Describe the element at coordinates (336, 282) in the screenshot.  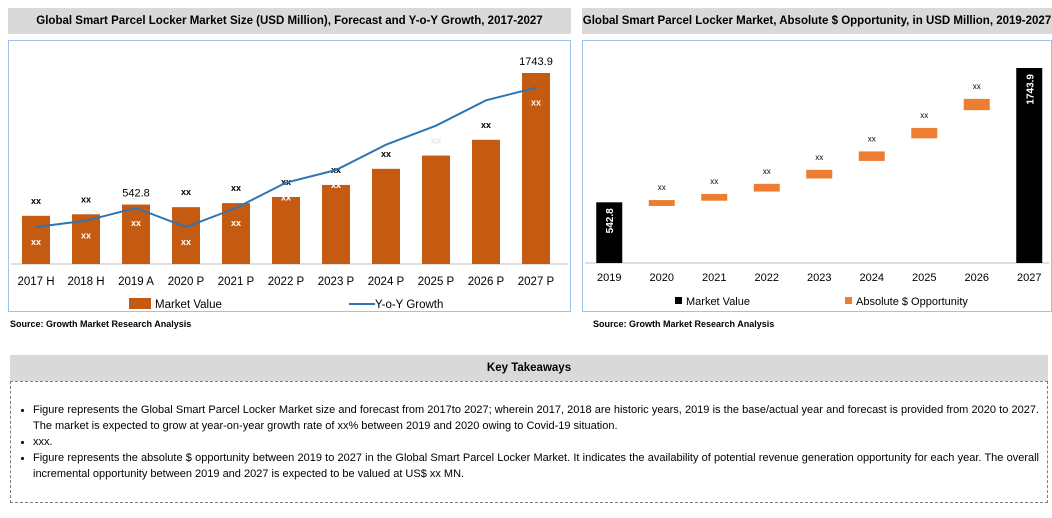
I see `x-tick-label: 2023 P` at that location.